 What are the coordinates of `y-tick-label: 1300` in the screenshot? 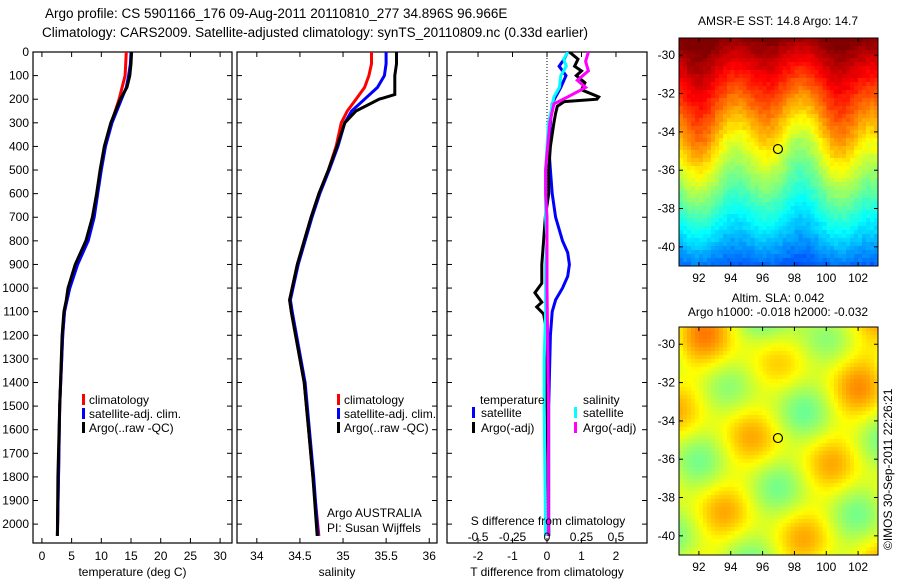 It's located at (15, 359).